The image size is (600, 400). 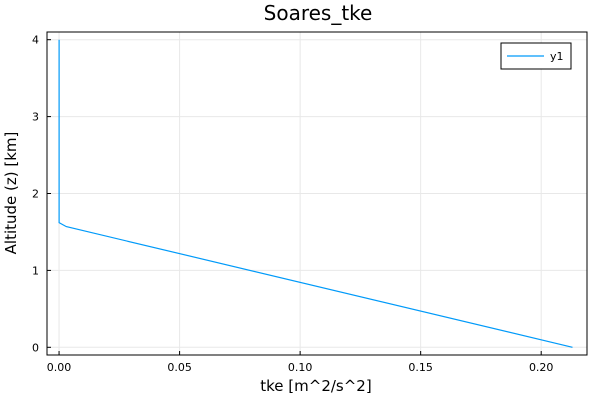 I want to click on y-tick-labels: 0 1 2 3 4, so click(x=41, y=194).